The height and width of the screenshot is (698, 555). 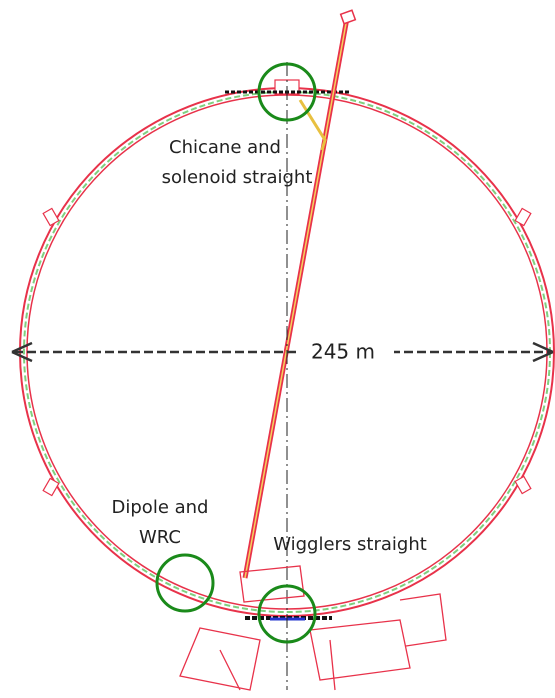 I want to click on chicane-label-2: solenoid straight, so click(x=237, y=177).